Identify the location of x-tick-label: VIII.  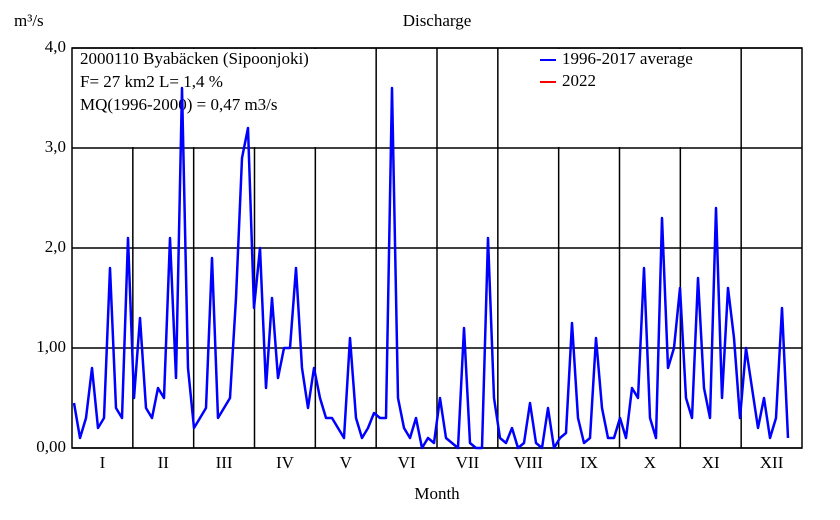
(529, 462).